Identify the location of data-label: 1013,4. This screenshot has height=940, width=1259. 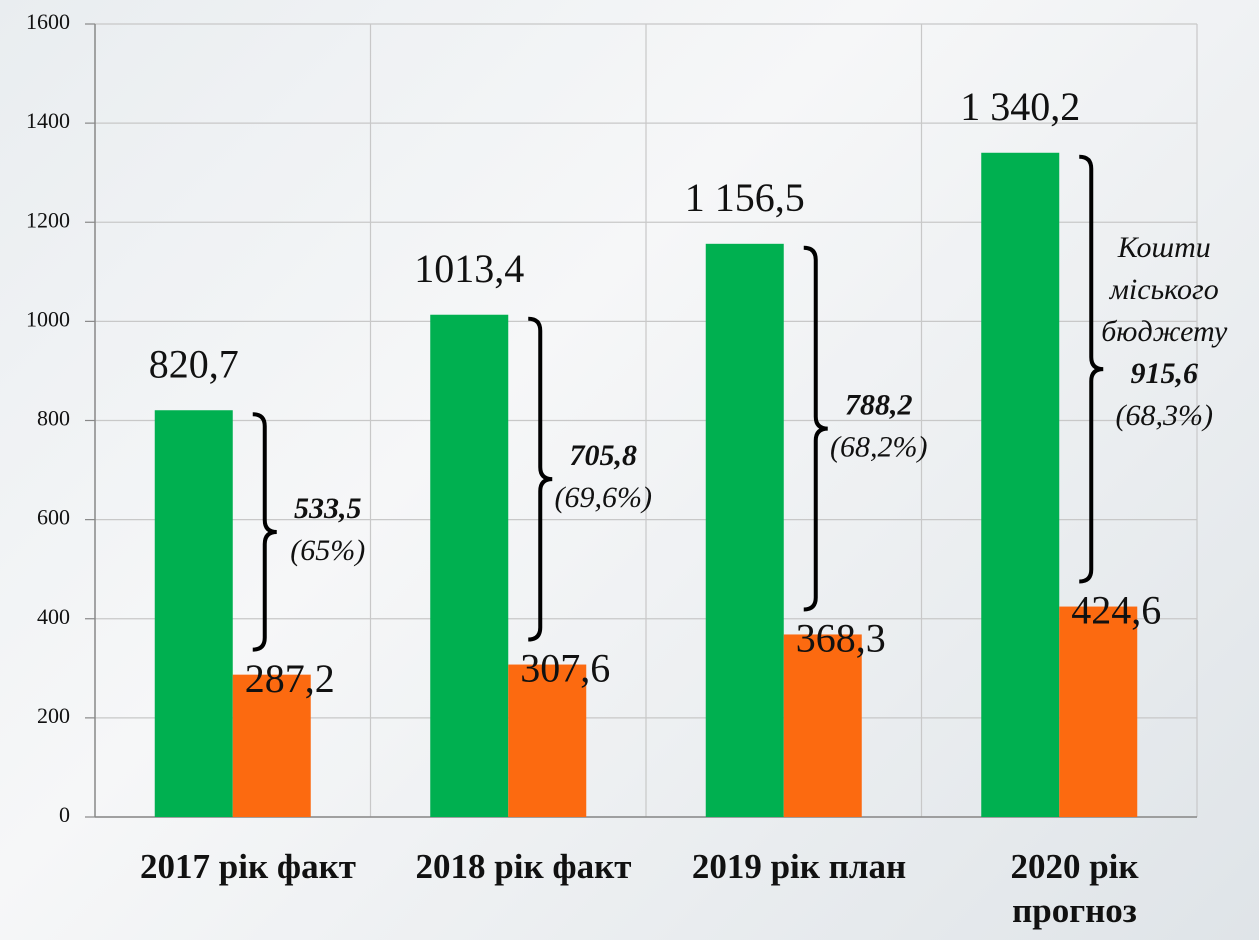
(469, 268).